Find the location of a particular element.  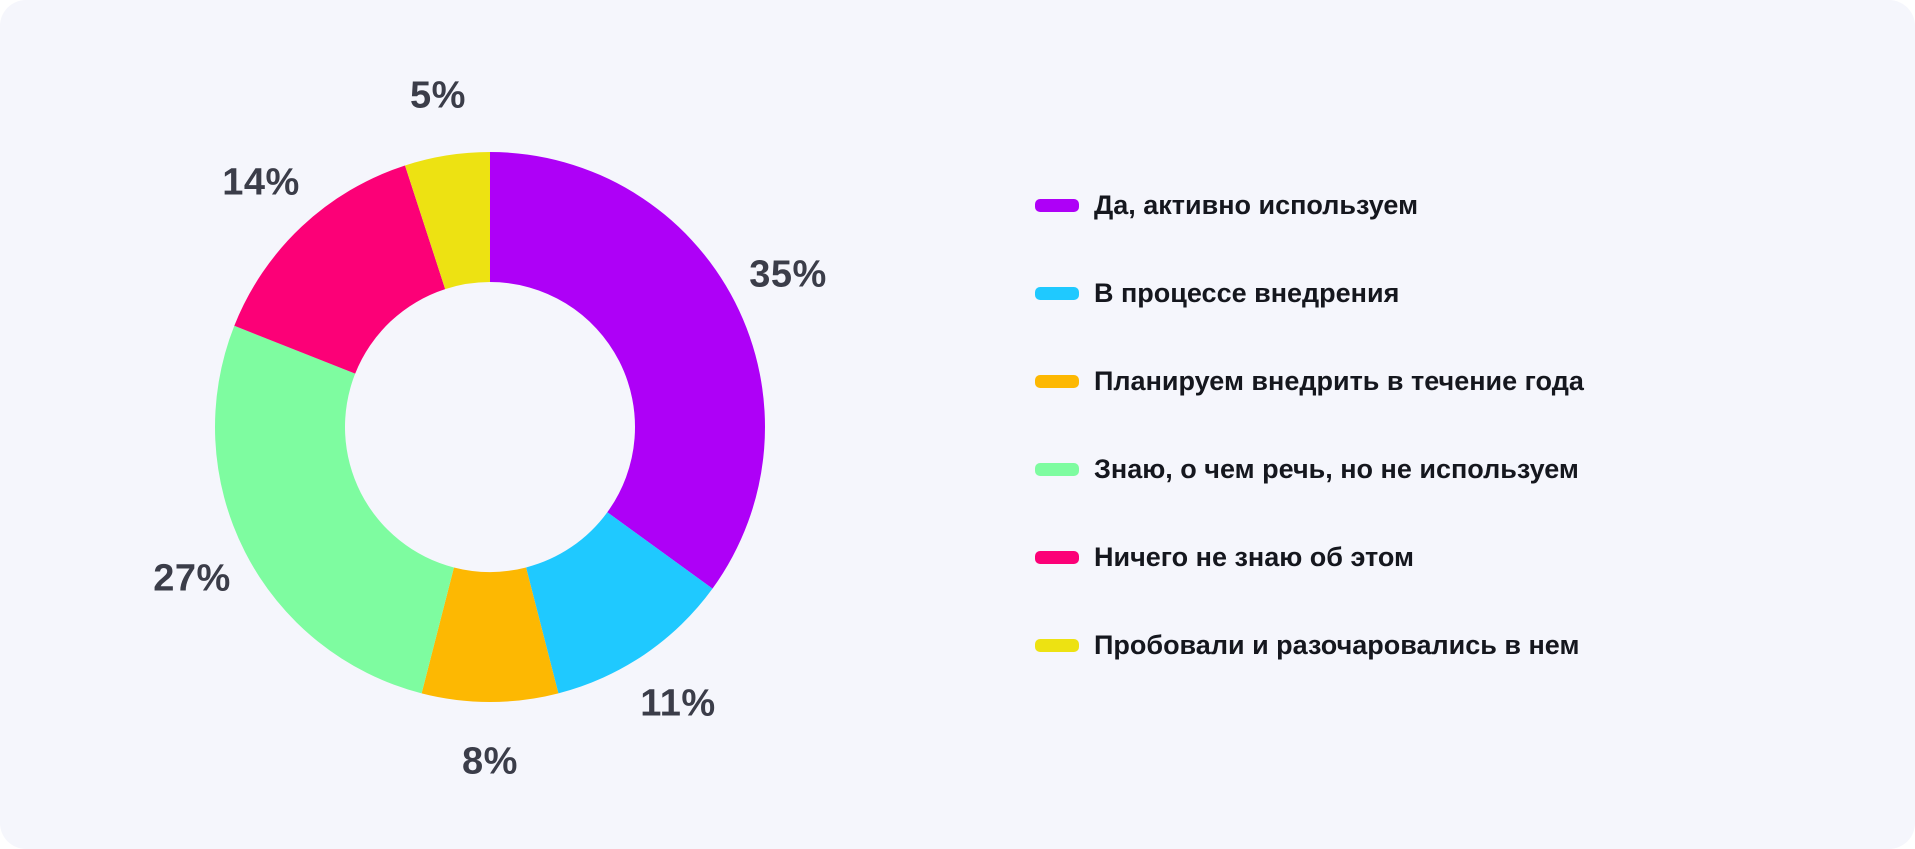

legend-label: Пробовали и разочаровались в нем is located at coordinates (1337, 644).